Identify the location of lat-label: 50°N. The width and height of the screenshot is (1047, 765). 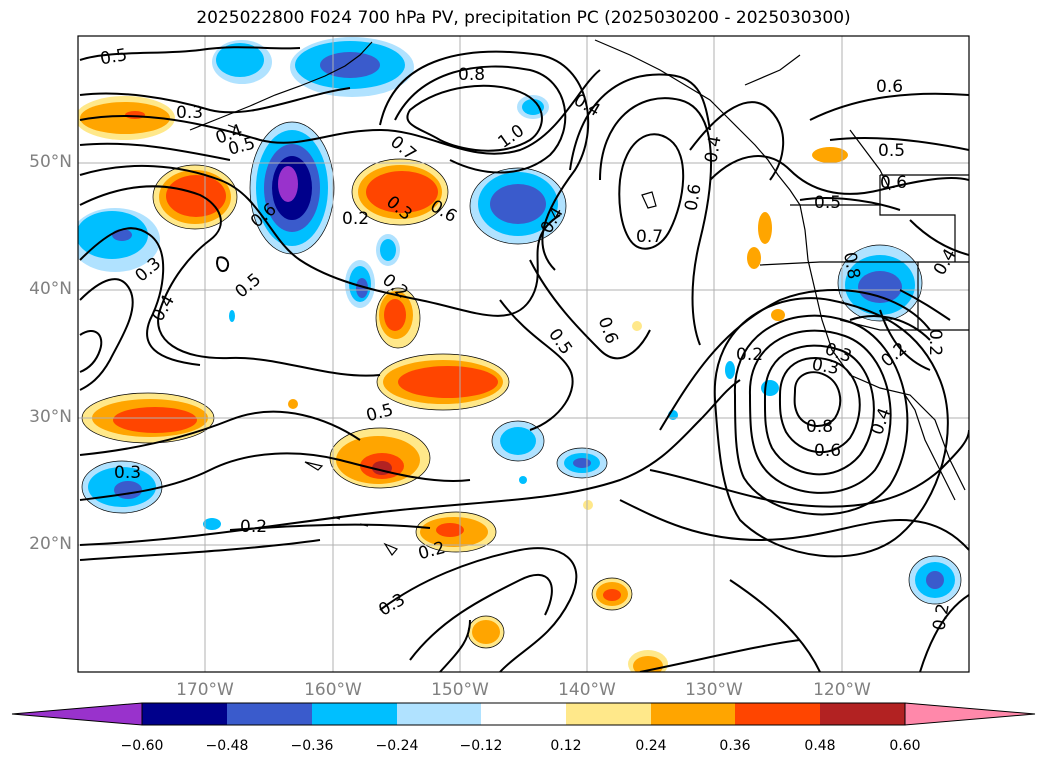
(50, 162).